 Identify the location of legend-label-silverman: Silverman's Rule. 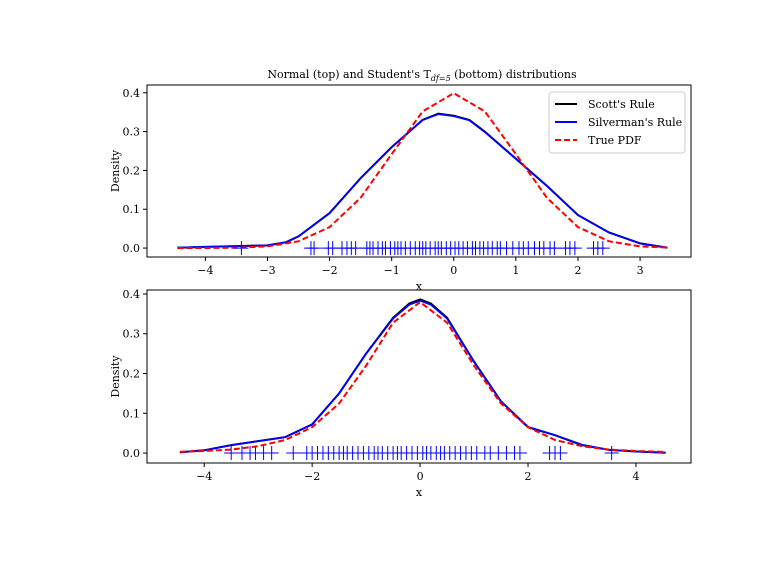
(635, 122).